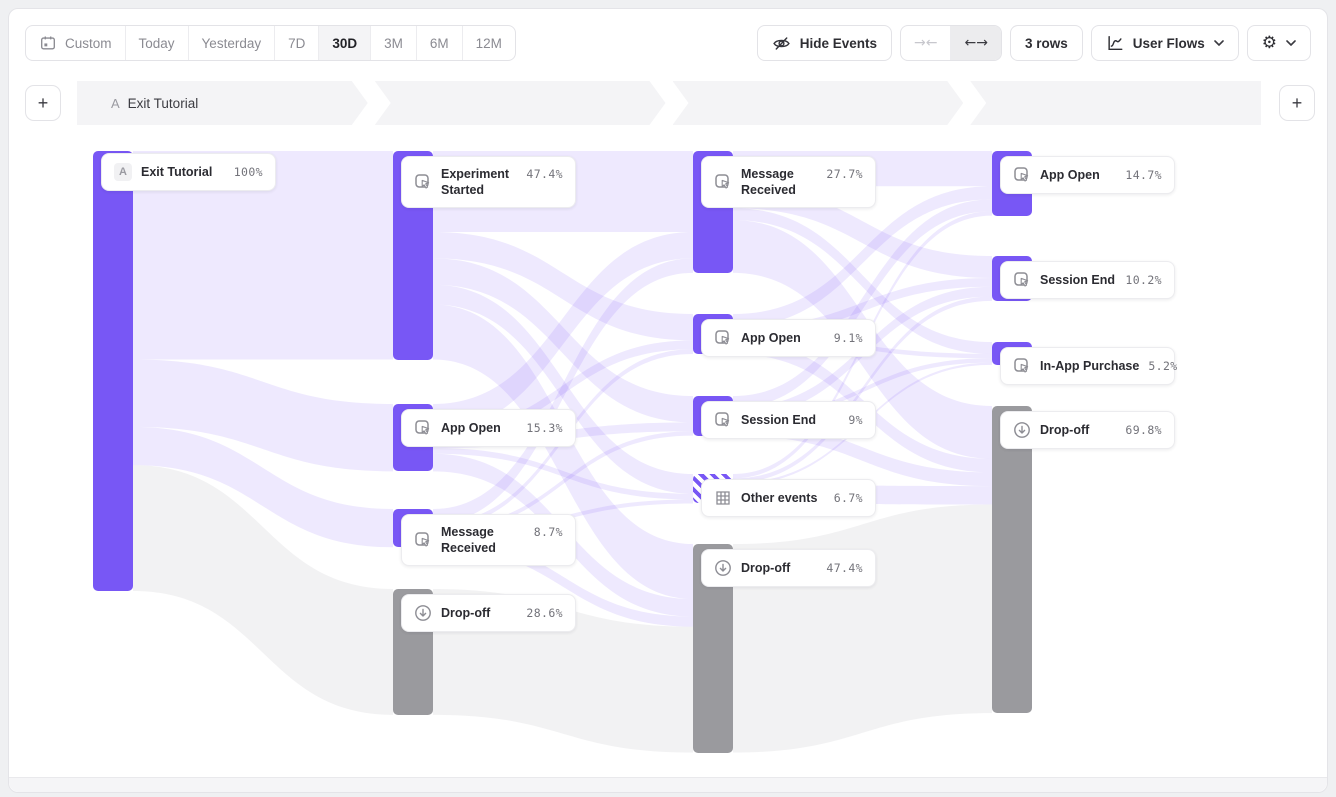  Describe the element at coordinates (1087, 430) in the screenshot. I see `node-drop-off-col4: Drop-off 69.8%` at that location.